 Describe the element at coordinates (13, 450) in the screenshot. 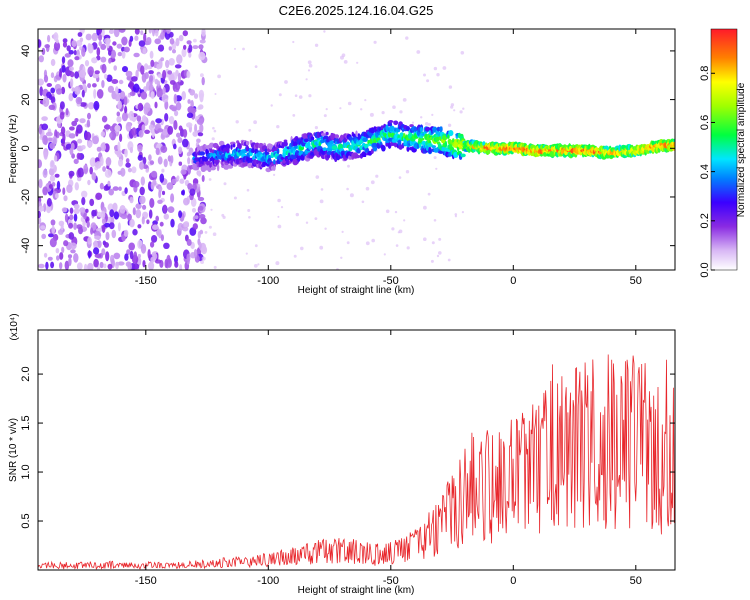

I see `snr-y-axis-label: SNR (10 * v/v)` at that location.